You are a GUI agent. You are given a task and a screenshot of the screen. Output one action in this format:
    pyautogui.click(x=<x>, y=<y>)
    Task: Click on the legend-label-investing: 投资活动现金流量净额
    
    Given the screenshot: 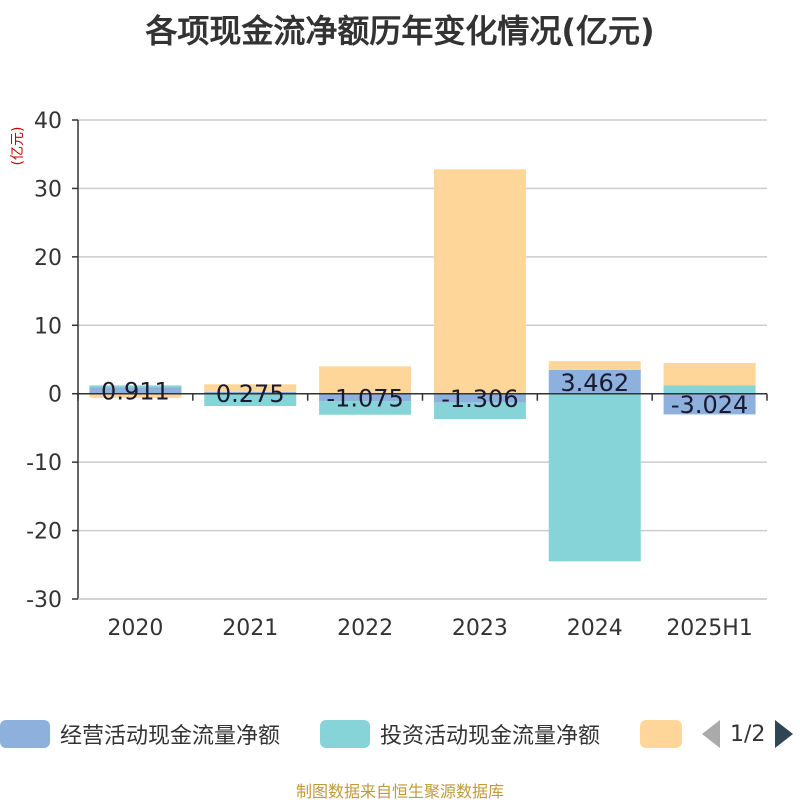 What is the action you would take?
    pyautogui.click(x=490, y=736)
    